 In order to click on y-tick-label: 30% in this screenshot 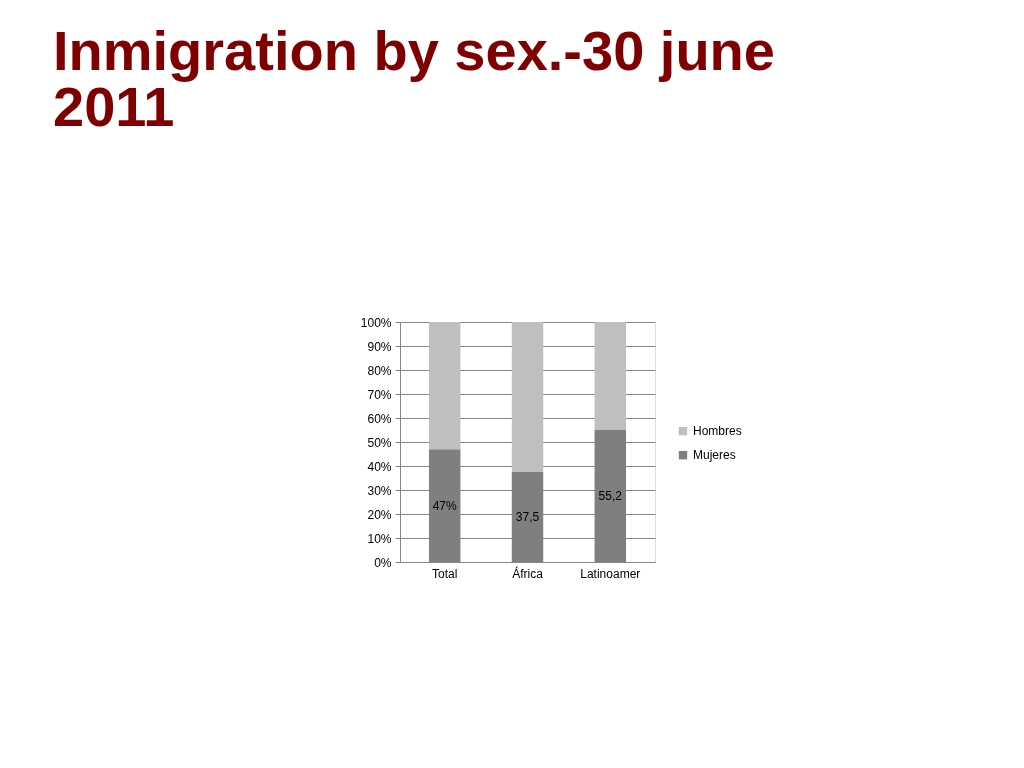, I will do `click(379, 490)`.